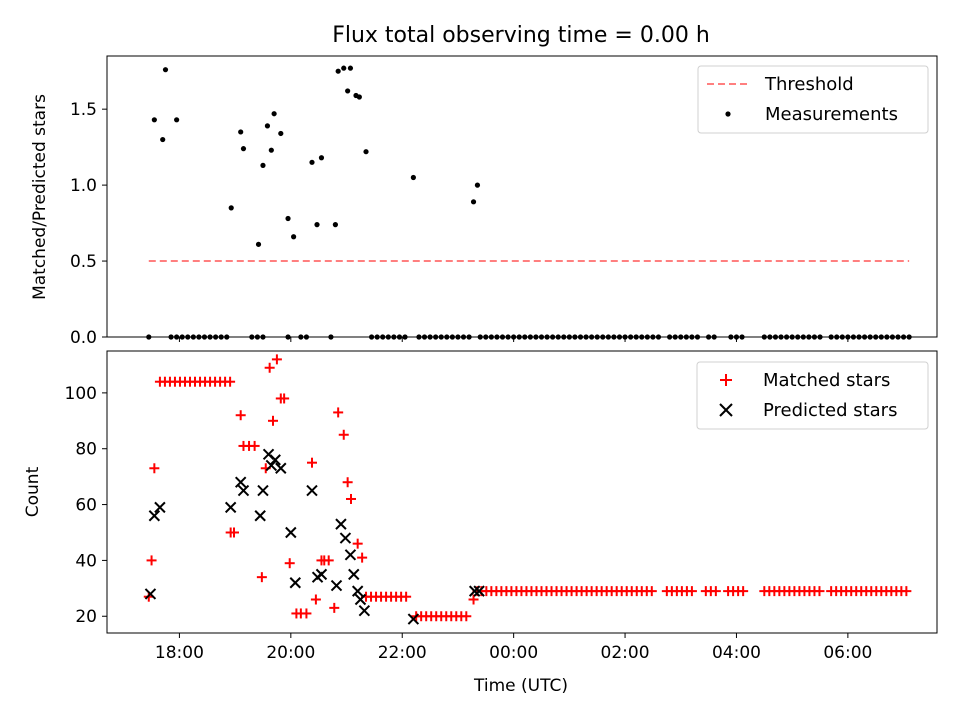 This screenshot has height=720, width=960. I want to click on bottom-xlabel: Time (UTC), so click(520, 686).